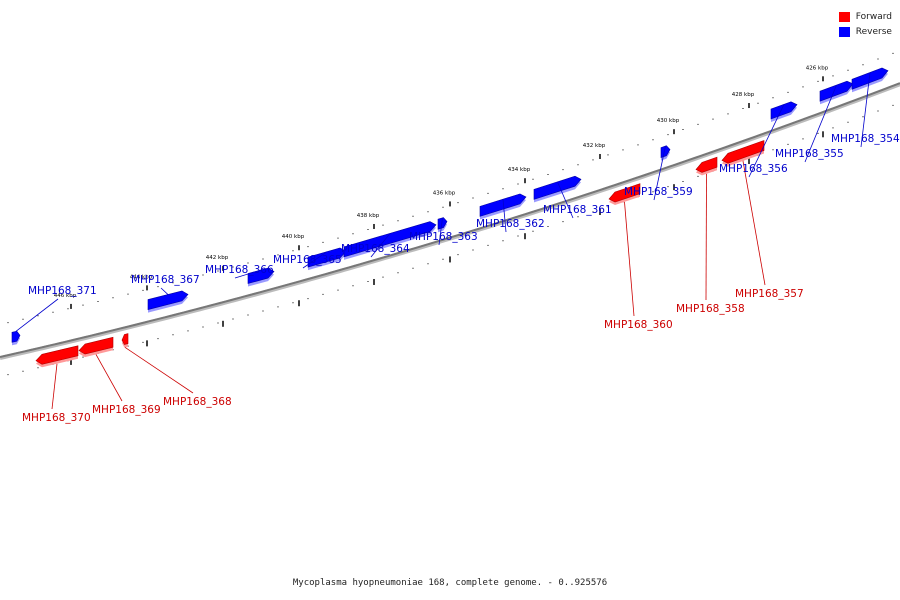  I want to click on gene-label: MHP168_362, so click(510, 224).